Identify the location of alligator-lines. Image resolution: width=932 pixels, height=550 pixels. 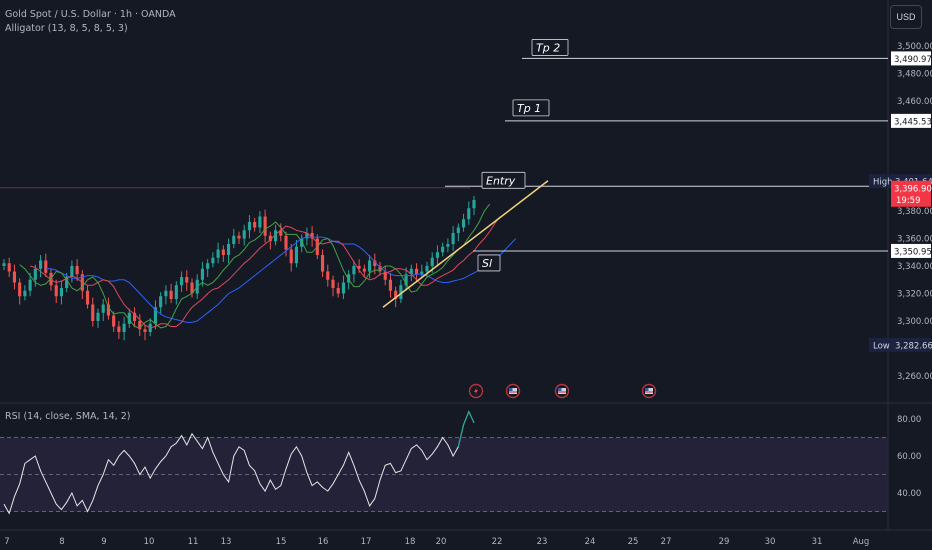
(268, 266).